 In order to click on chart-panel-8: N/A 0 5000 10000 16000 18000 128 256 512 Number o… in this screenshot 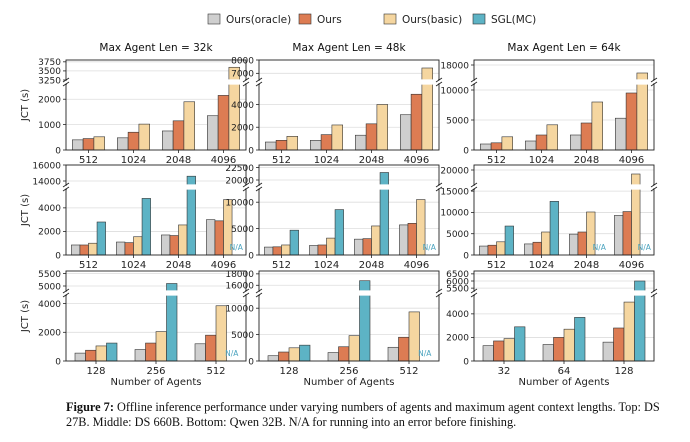, I will do `click(334, 329)`.